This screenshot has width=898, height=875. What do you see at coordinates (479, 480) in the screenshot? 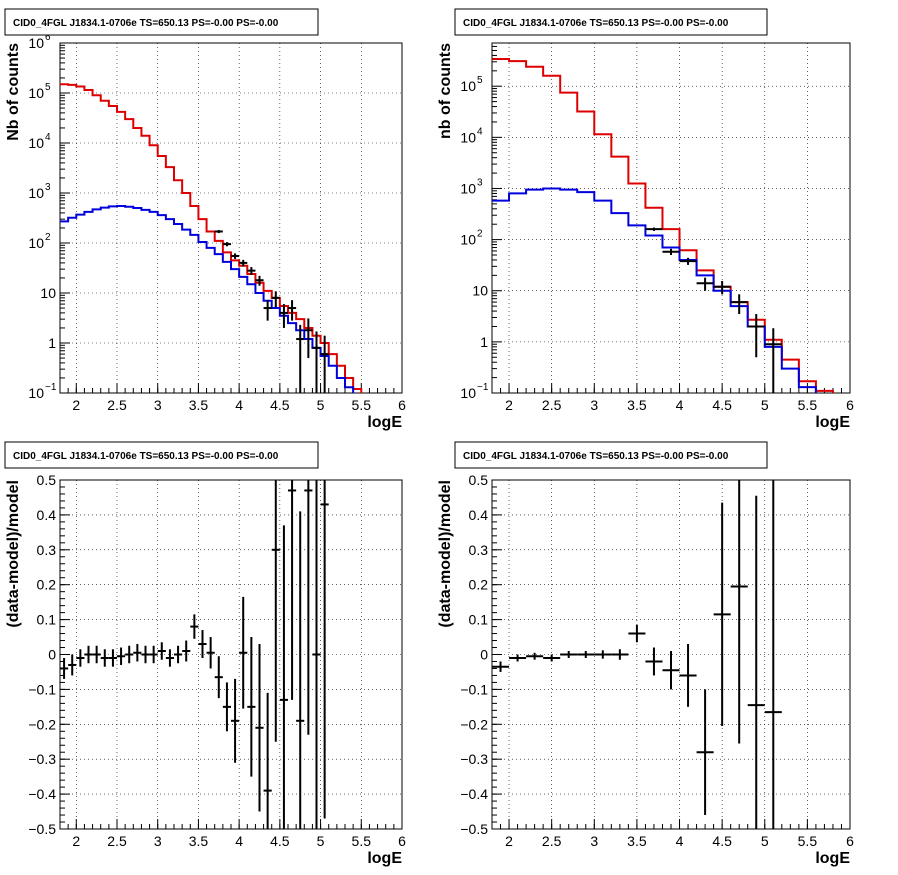
I see `y-tick-label: 0.5` at bounding box center [479, 480].